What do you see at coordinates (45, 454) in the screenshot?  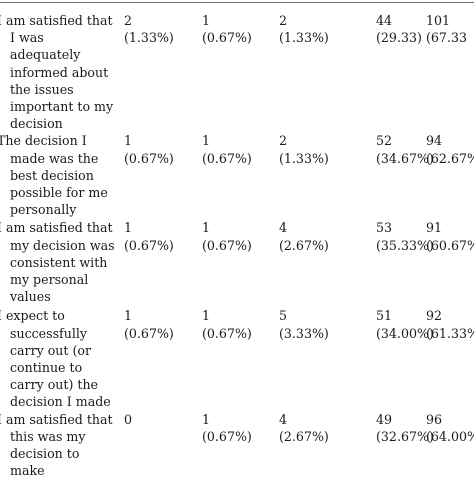 I see `statement-line: decision to` at bounding box center [45, 454].